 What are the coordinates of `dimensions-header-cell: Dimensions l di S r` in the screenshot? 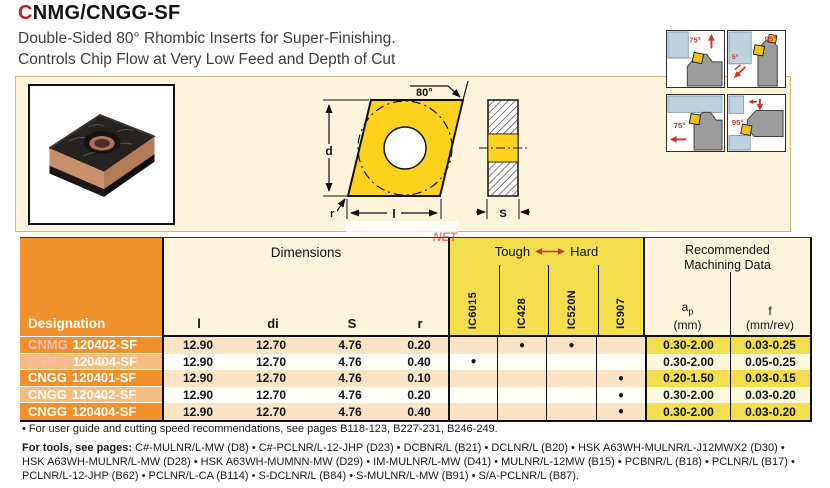 It's located at (305, 287).